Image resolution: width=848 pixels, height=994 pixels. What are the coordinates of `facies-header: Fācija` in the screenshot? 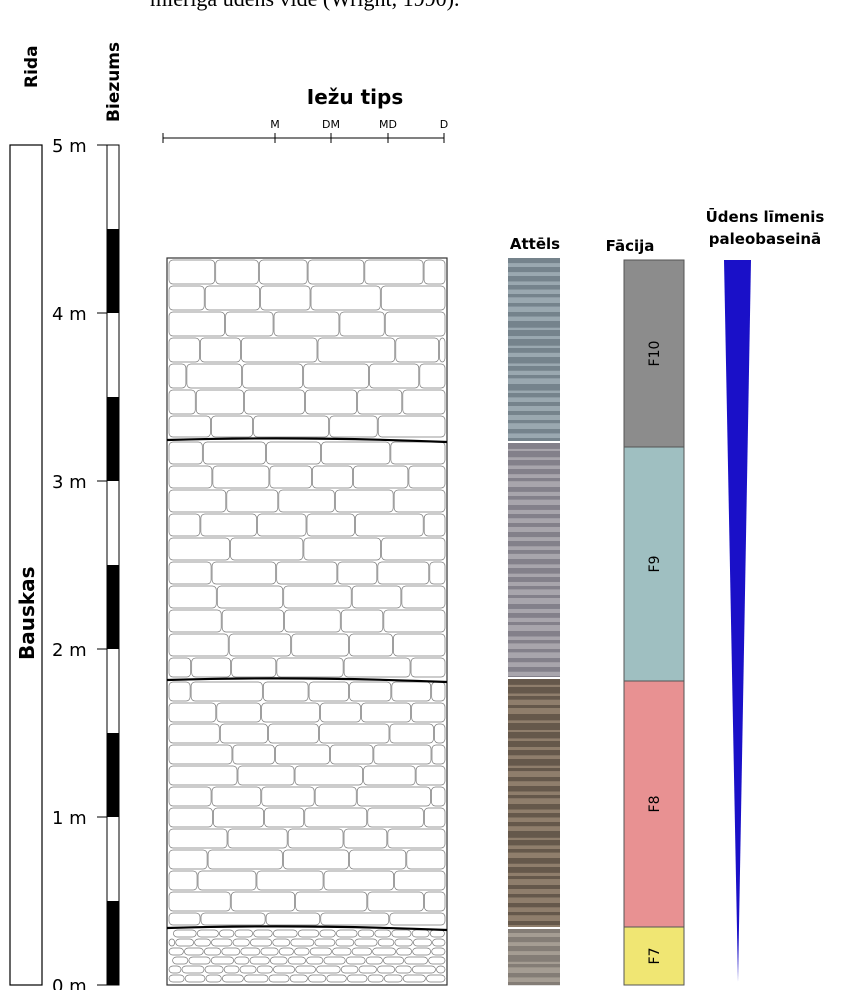 It's located at (630, 246).